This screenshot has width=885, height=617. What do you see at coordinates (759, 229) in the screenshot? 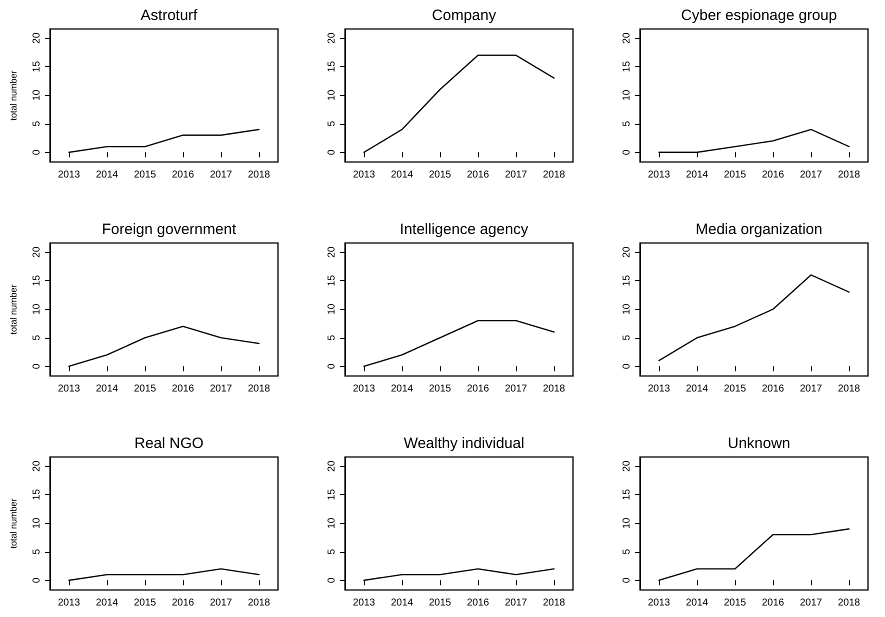
I see `chart-title: Media organization` at bounding box center [759, 229].